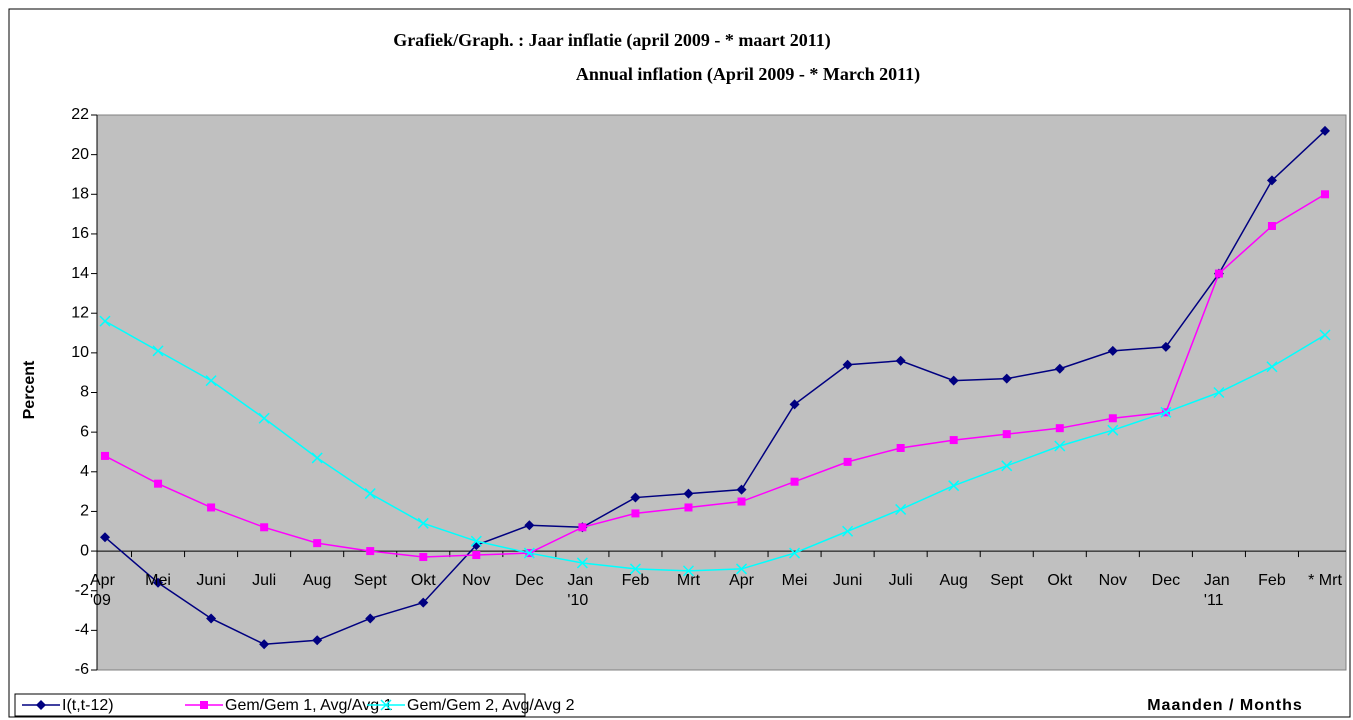 This screenshot has height=720, width=1353. What do you see at coordinates (580, 591) in the screenshot?
I see `x-tick-label: Jan '10` at bounding box center [580, 591].